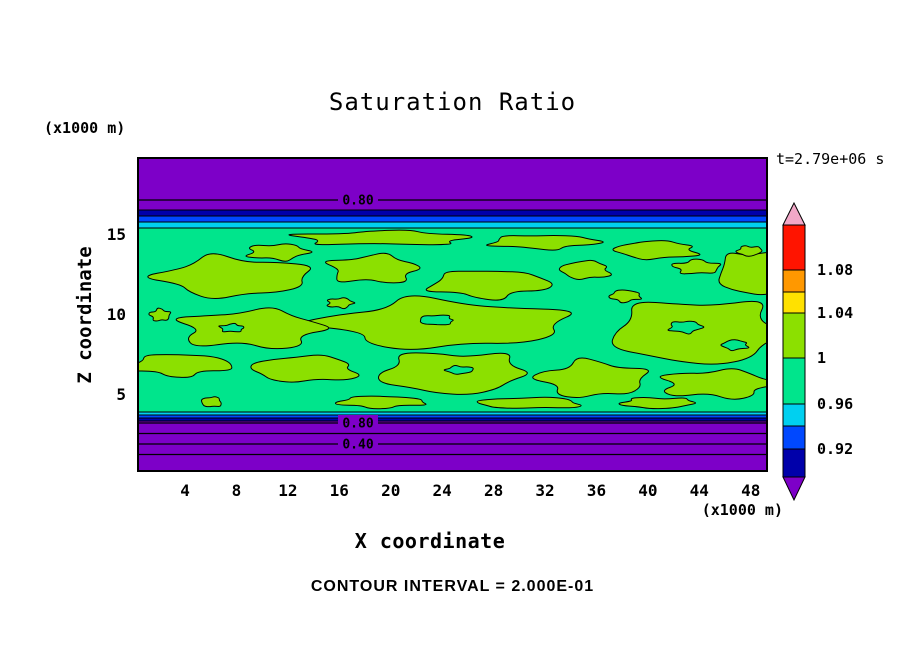 The image size is (904, 654). I want to click on x-tick-label: 44, so click(699, 490).